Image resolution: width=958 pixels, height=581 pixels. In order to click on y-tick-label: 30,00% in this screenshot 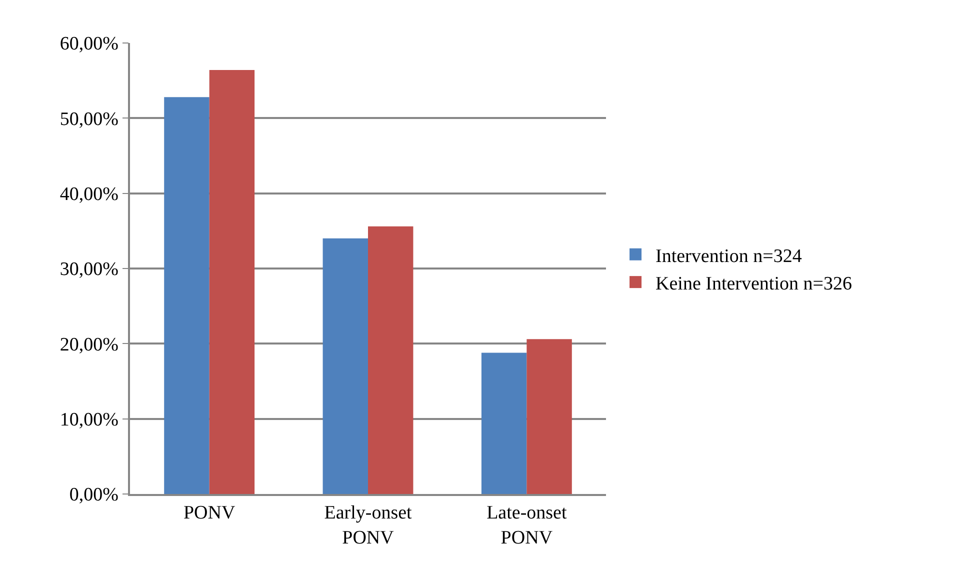, I will do `click(89, 269)`.